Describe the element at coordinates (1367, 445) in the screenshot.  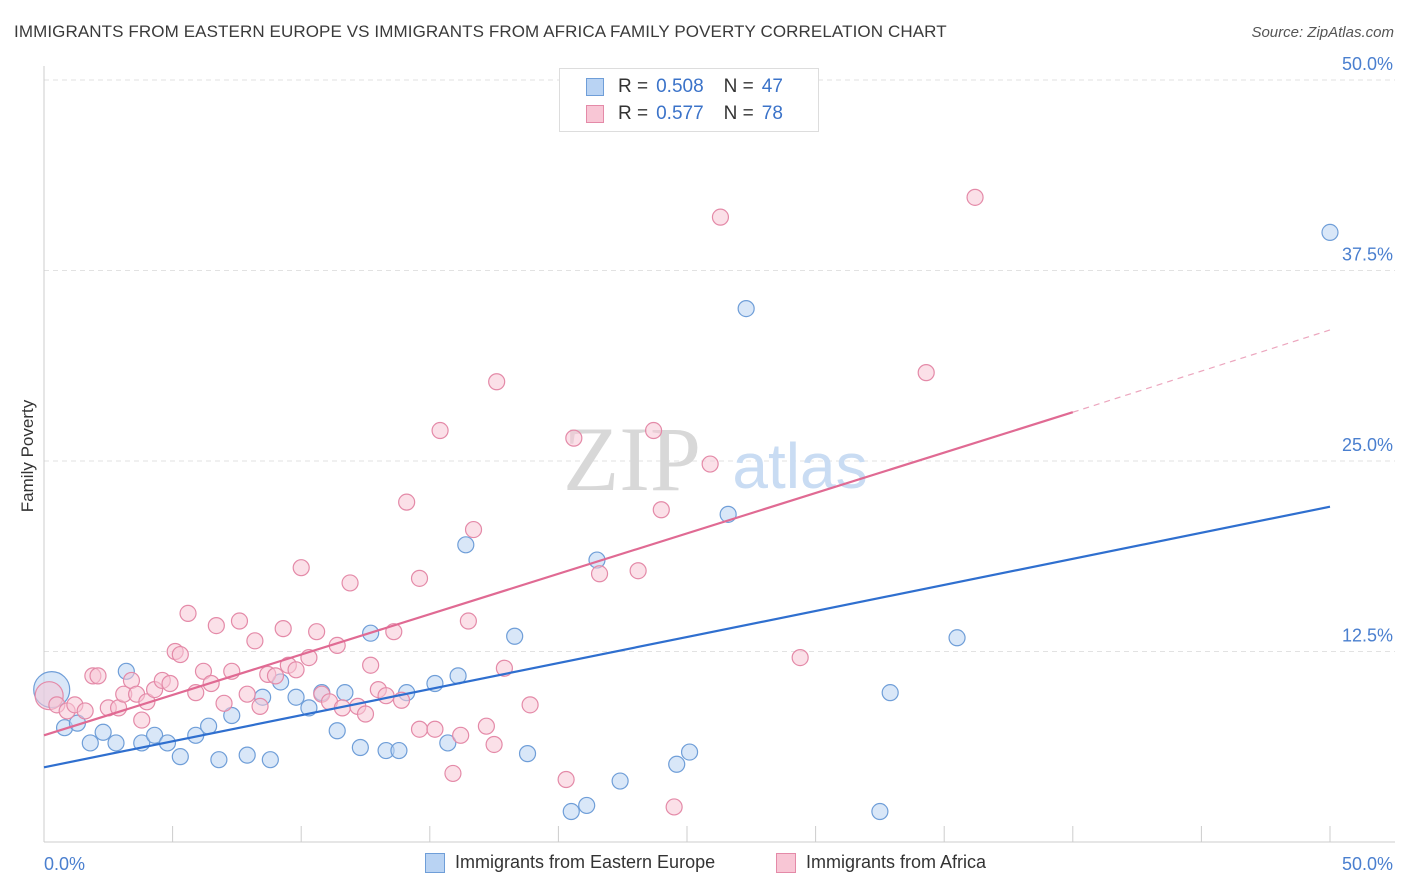
I see `y-tick-label: 25.0%` at that location.